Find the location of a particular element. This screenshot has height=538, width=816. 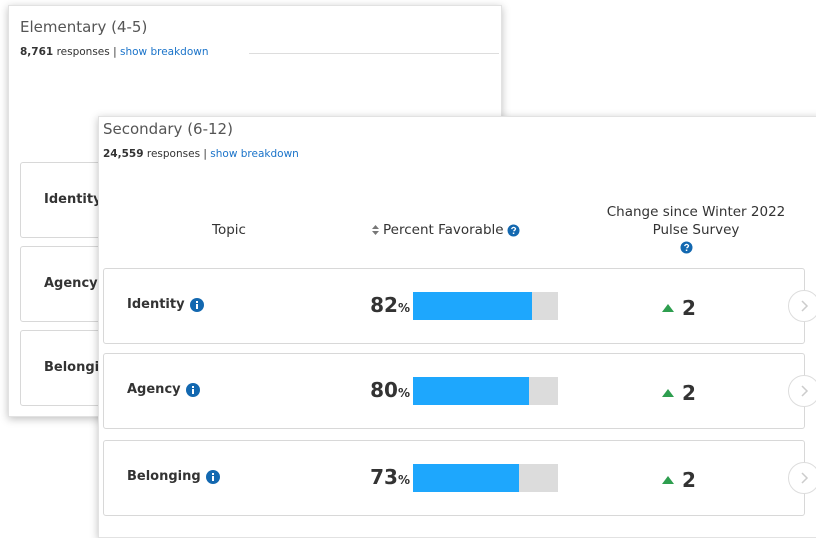

responses: 24,559 responses | show breakdown is located at coordinates (201, 154).